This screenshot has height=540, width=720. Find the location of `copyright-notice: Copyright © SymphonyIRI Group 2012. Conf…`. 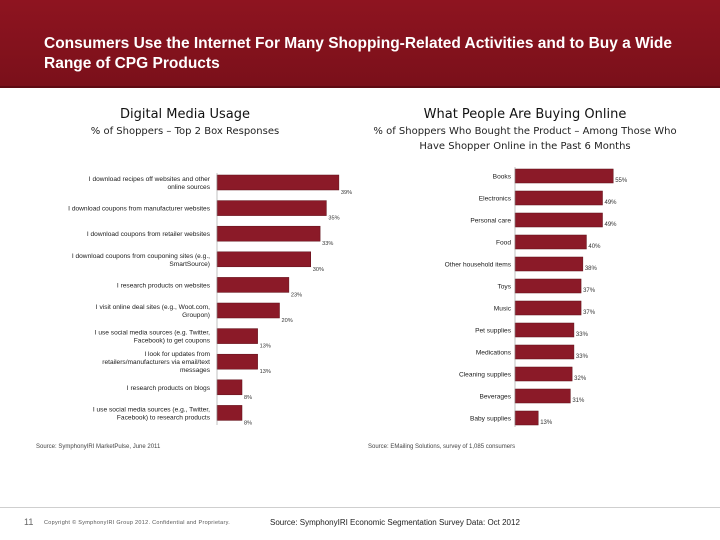

copyright-notice: Copyright © SymphonyIRI Group 2012. Conf… is located at coordinates (137, 523).